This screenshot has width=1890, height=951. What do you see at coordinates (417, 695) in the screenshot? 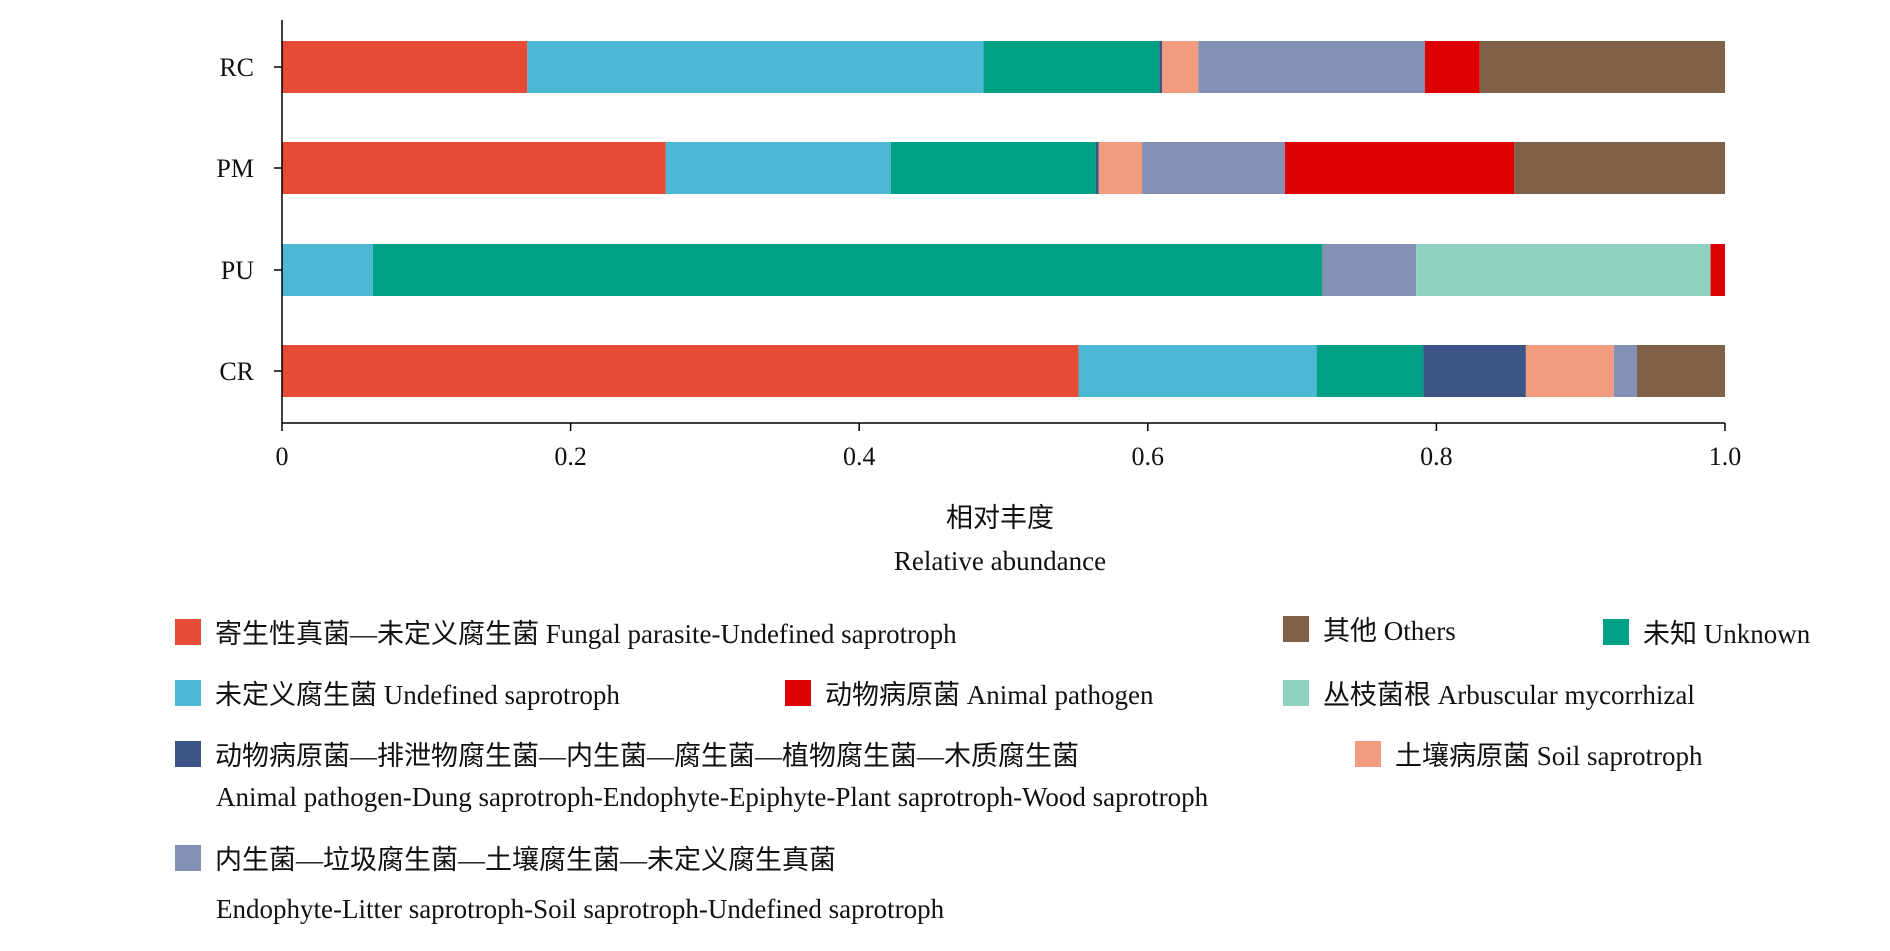
I see `legend-label-undefined: 未定义腐生菌 Undefined saprotroph` at bounding box center [417, 695].